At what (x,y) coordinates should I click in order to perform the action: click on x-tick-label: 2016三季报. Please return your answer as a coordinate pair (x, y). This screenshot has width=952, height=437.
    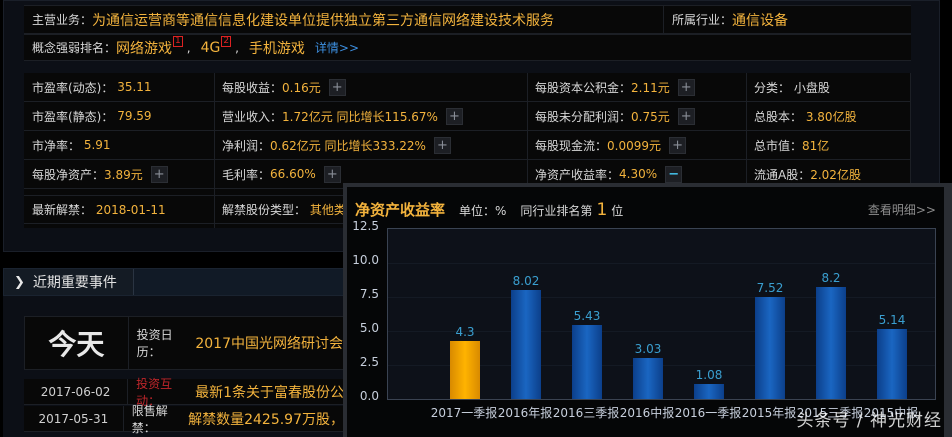
    Looking at the image, I should click on (586, 413).